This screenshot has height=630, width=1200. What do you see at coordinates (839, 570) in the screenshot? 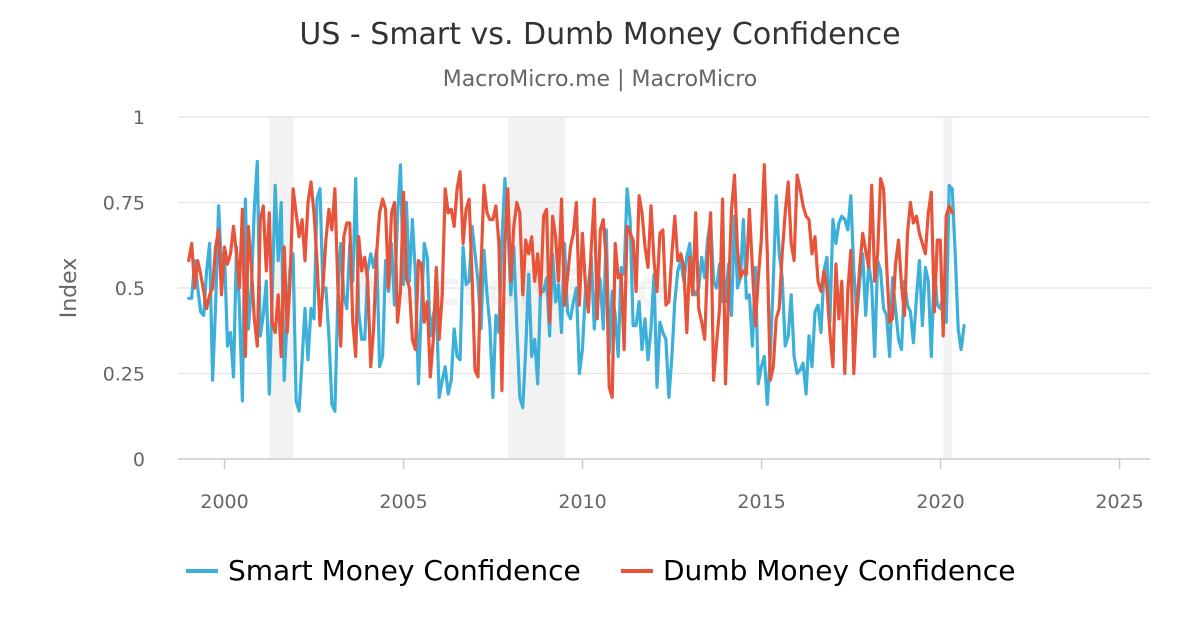
I see `legend-label-dumb: Dumb Money Confidence` at bounding box center [839, 570].